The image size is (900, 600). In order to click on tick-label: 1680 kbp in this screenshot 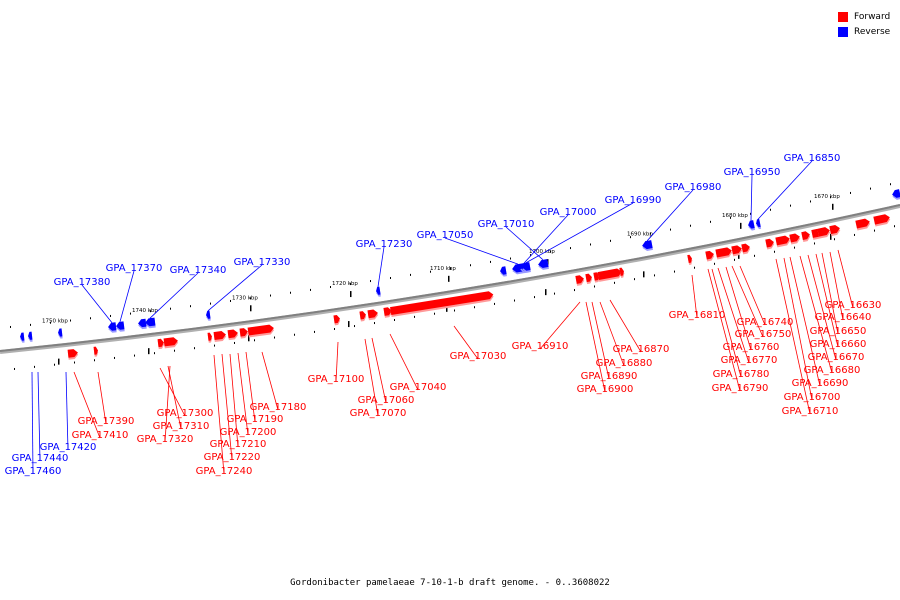, I will do `click(735, 216)`.